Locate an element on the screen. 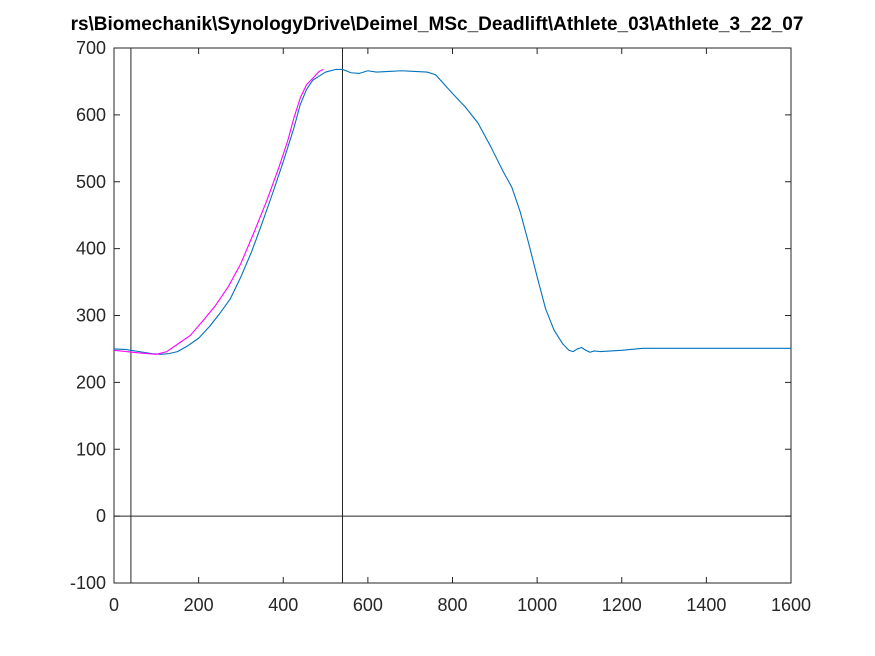  y-tick-label: -100 is located at coordinates (88, 583).